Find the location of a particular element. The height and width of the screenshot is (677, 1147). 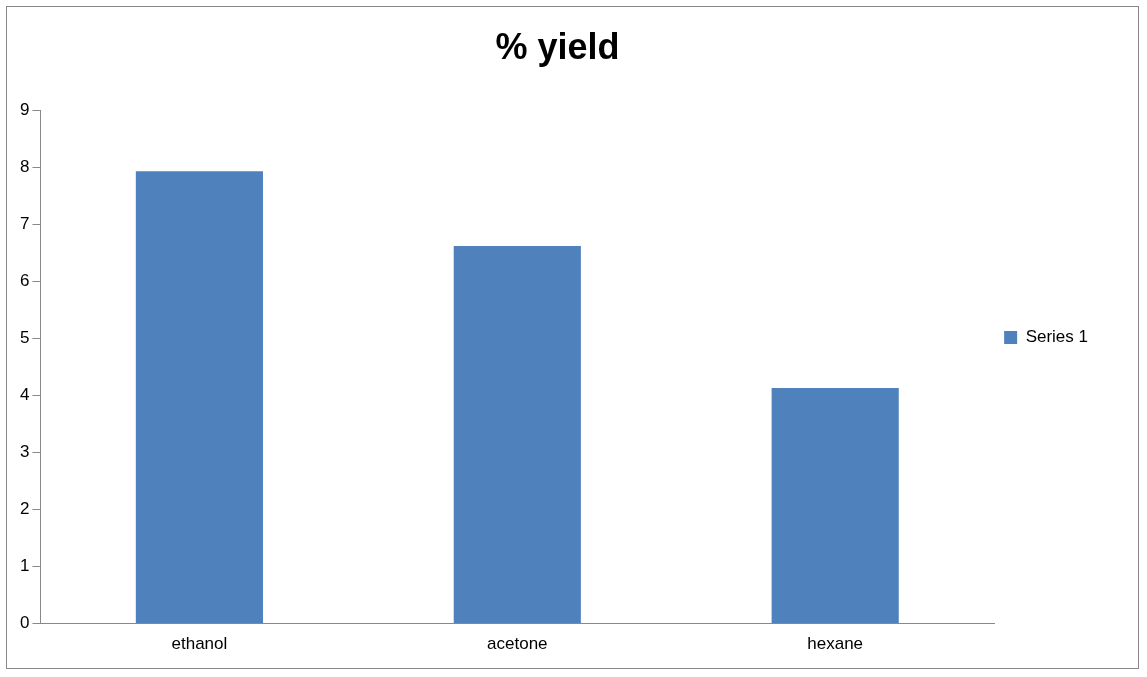

y-tick-label: 4 is located at coordinates (24, 395).